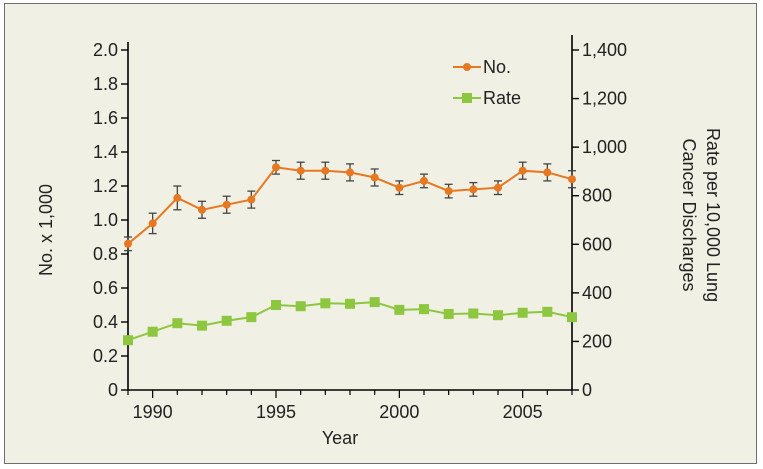 This screenshot has height=469, width=763. Describe the element at coordinates (604, 99) in the screenshot. I see `y-right-tick-label: 1,200` at that location.